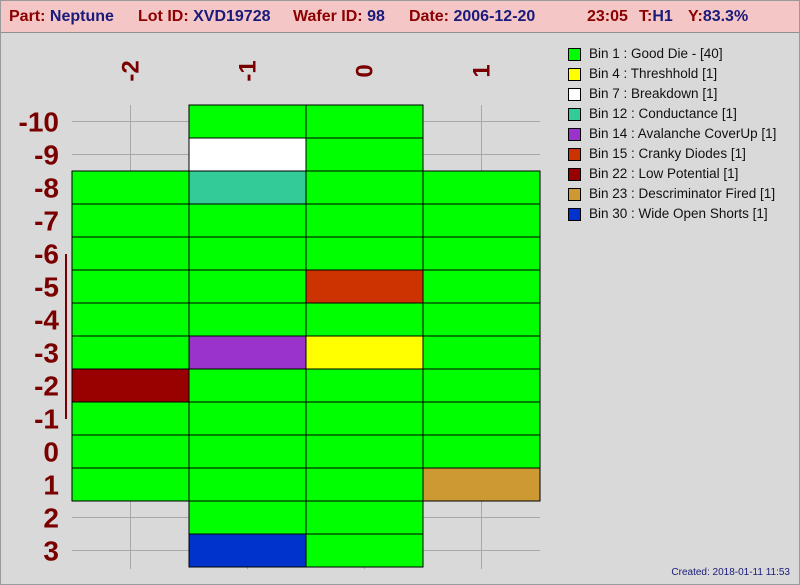 The height and width of the screenshot is (585, 800). Describe the element at coordinates (27, 16) in the screenshot. I see `part-label: Part:` at that location.